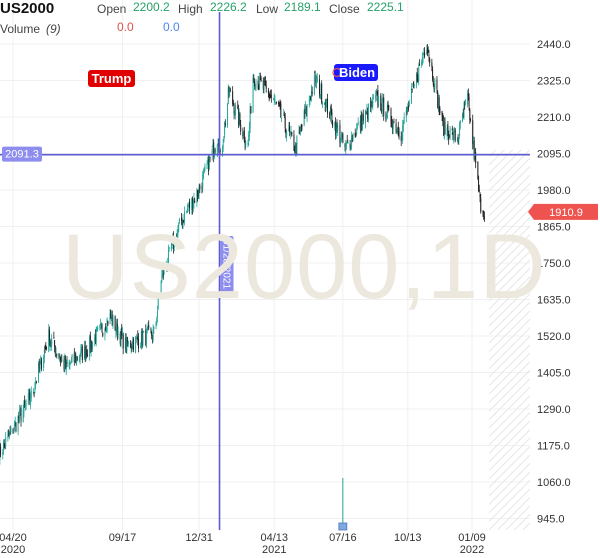 This screenshot has width=600, height=558. What do you see at coordinates (356, 72) in the screenshot?
I see `annotation-biden-box` at bounding box center [356, 72].